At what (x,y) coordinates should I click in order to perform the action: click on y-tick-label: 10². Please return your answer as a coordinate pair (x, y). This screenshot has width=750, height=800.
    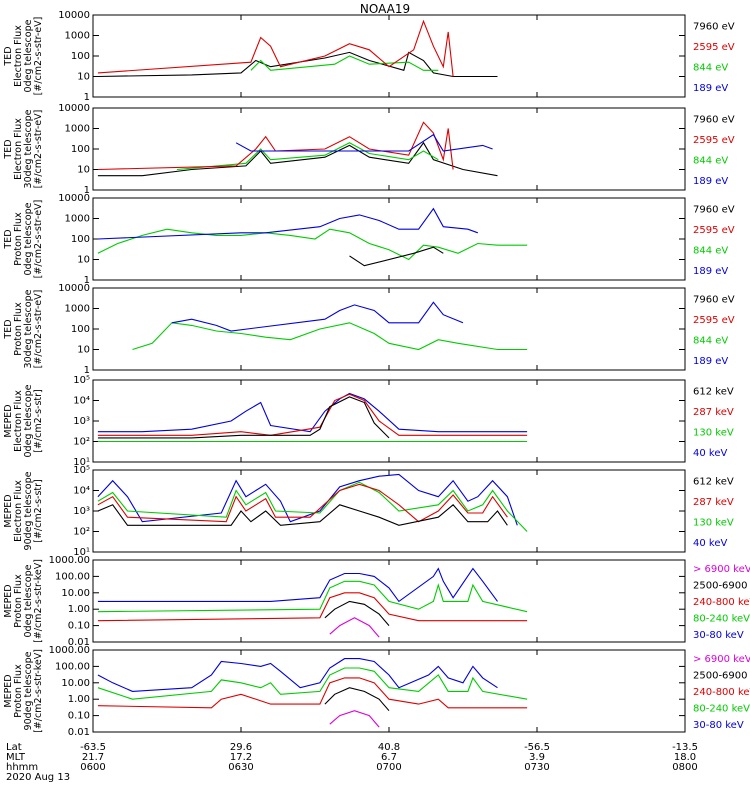
    Looking at the image, I should click on (81, 532).